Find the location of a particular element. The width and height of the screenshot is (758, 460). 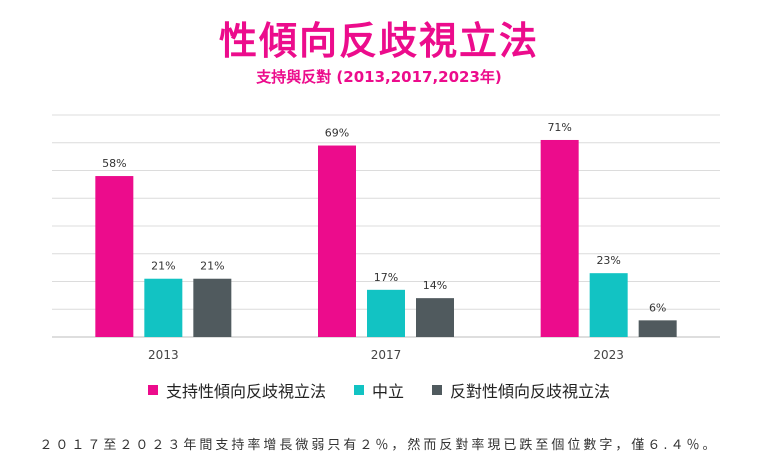

data-label: 6% is located at coordinates (657, 307).